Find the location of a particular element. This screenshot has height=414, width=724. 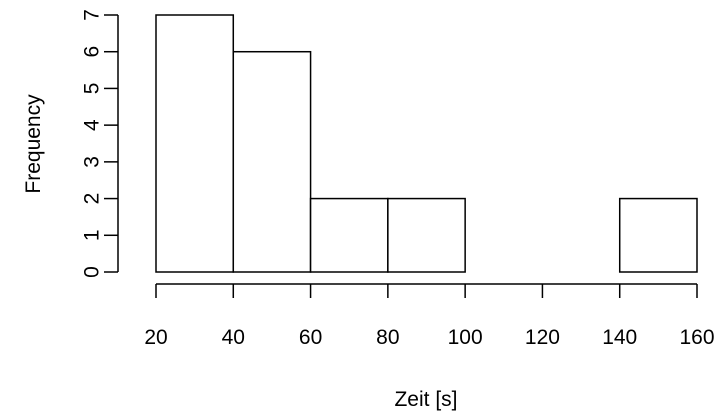

x-tick-label: 120 is located at coordinates (542, 337).